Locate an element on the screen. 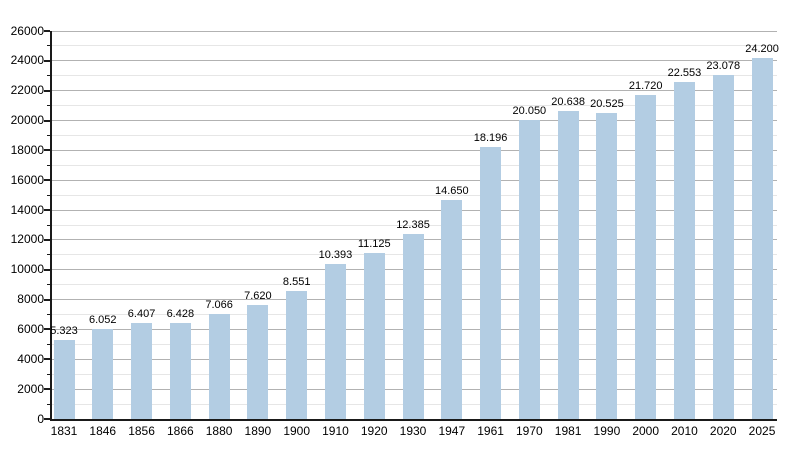 Image resolution: width=800 pixels, height=450 pixels. bar-value-label: 23.078 is located at coordinates (723, 65).